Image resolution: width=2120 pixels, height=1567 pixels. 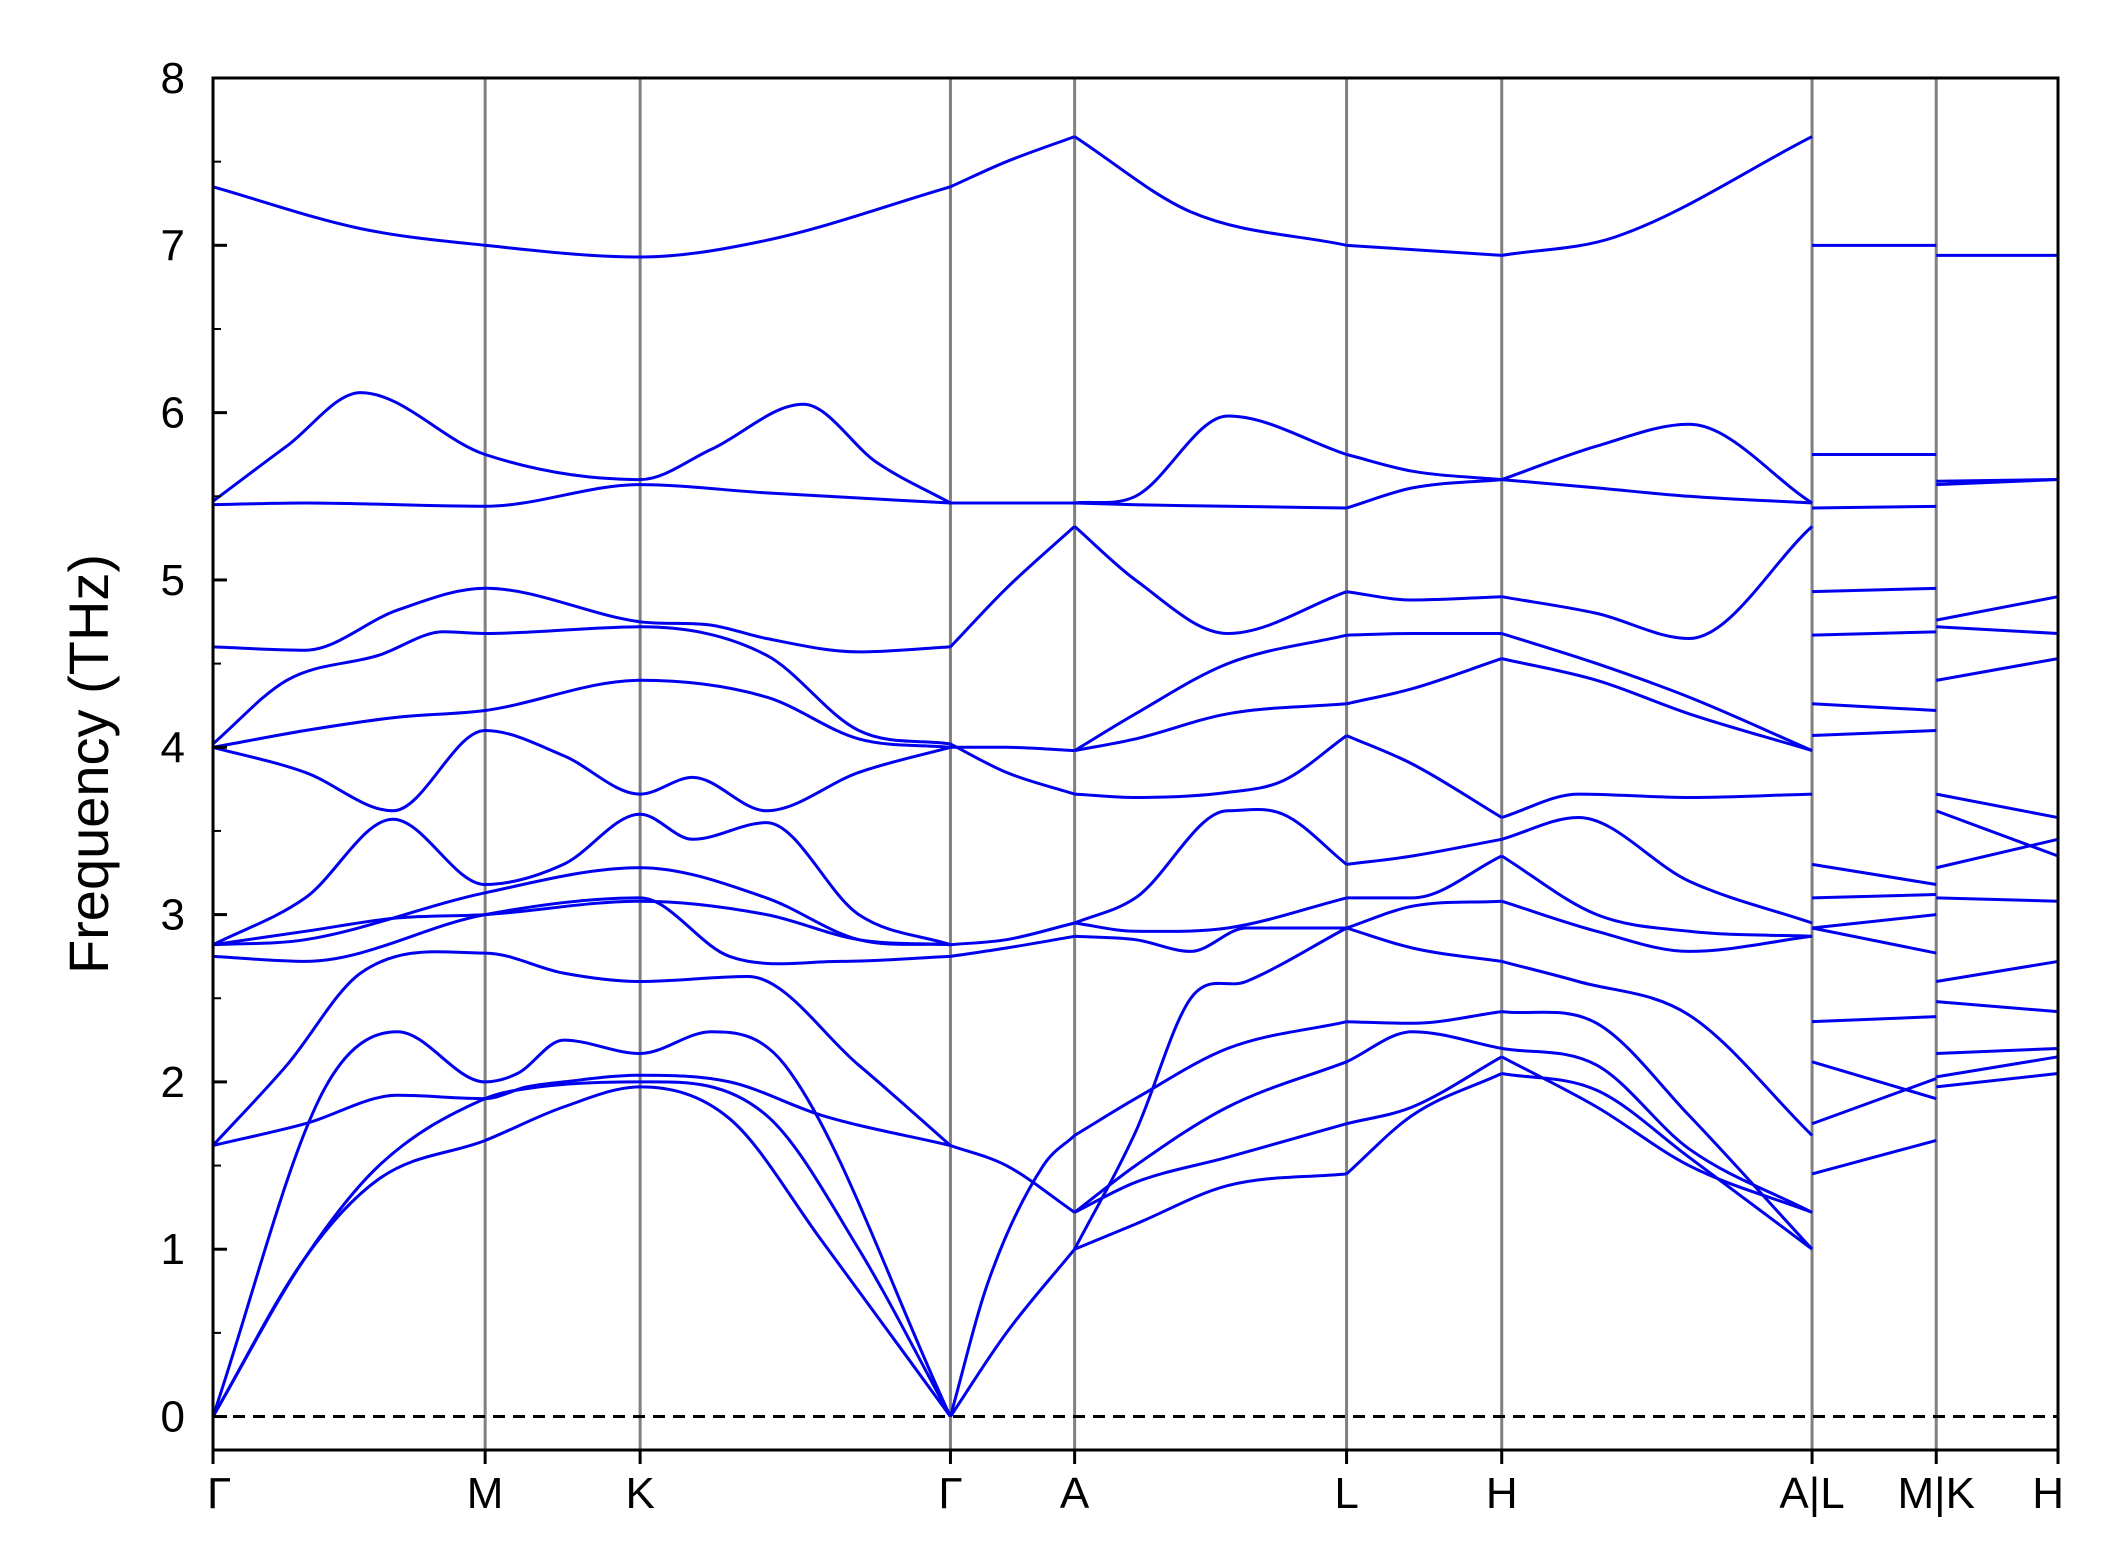 I want to click on x-tick-label: M|K, so click(x=1936, y=1493).